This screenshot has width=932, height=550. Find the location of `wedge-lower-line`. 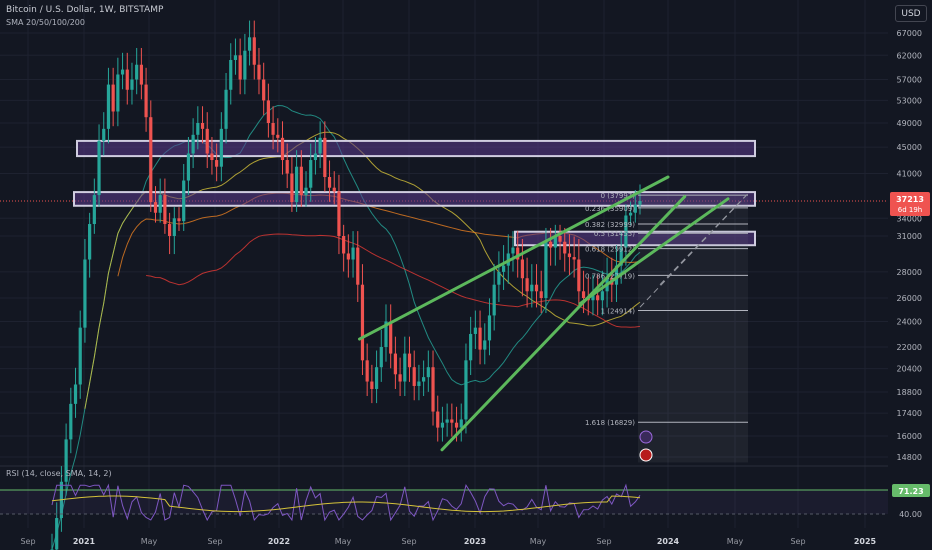

wedge-lower-line is located at coordinates (563, 323).